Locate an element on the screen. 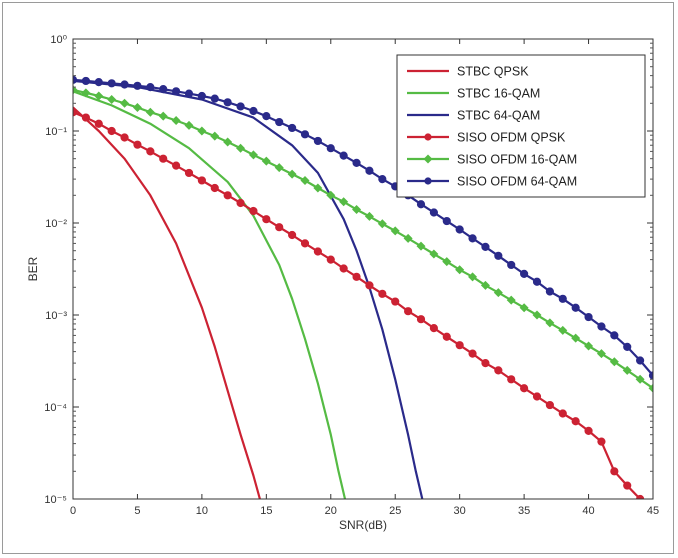 The image size is (678, 558). x-tick-label: 10 is located at coordinates (202, 511).